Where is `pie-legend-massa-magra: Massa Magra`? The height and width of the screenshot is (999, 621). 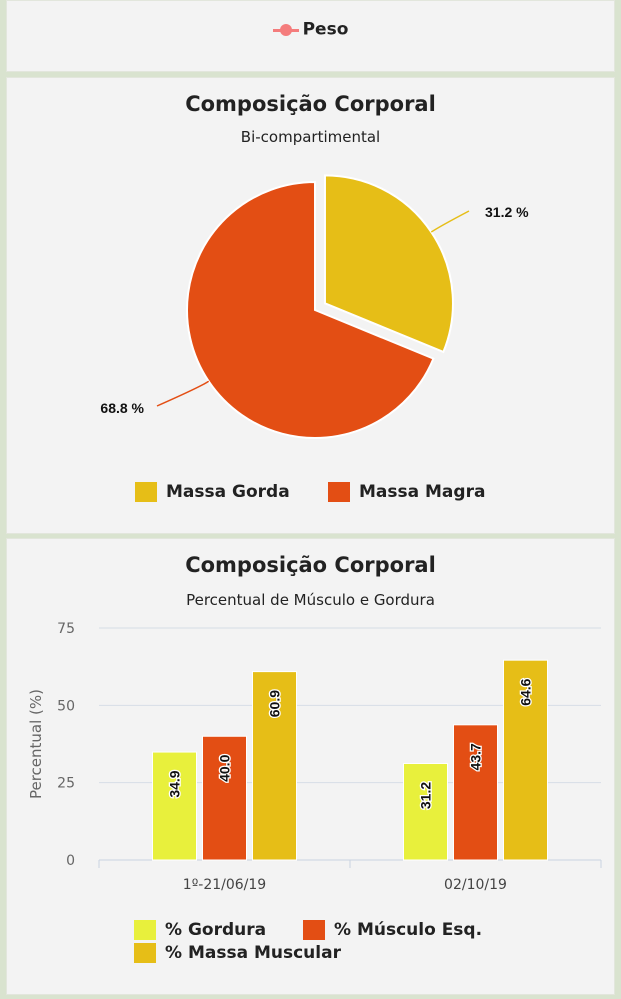 pie-legend-massa-magra: Massa Magra is located at coordinates (406, 492).